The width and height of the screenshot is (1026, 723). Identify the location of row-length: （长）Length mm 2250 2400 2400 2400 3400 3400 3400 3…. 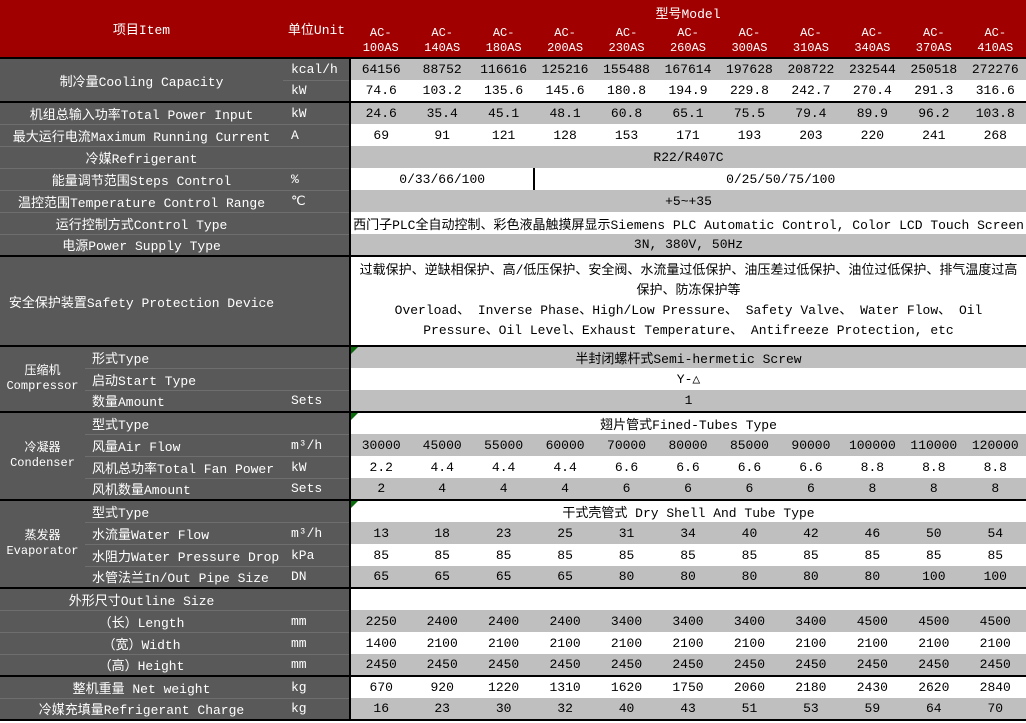
(513, 620).